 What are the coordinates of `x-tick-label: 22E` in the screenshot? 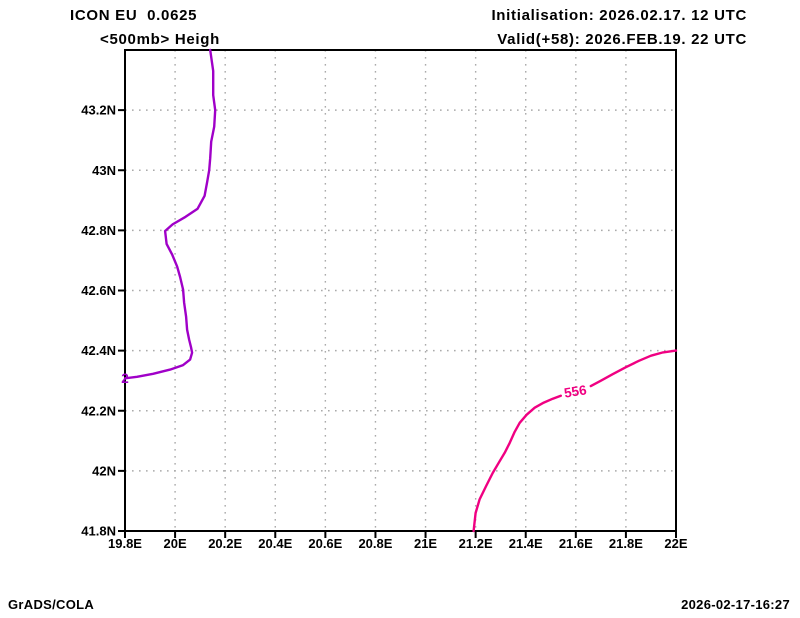 It's located at (675, 543).